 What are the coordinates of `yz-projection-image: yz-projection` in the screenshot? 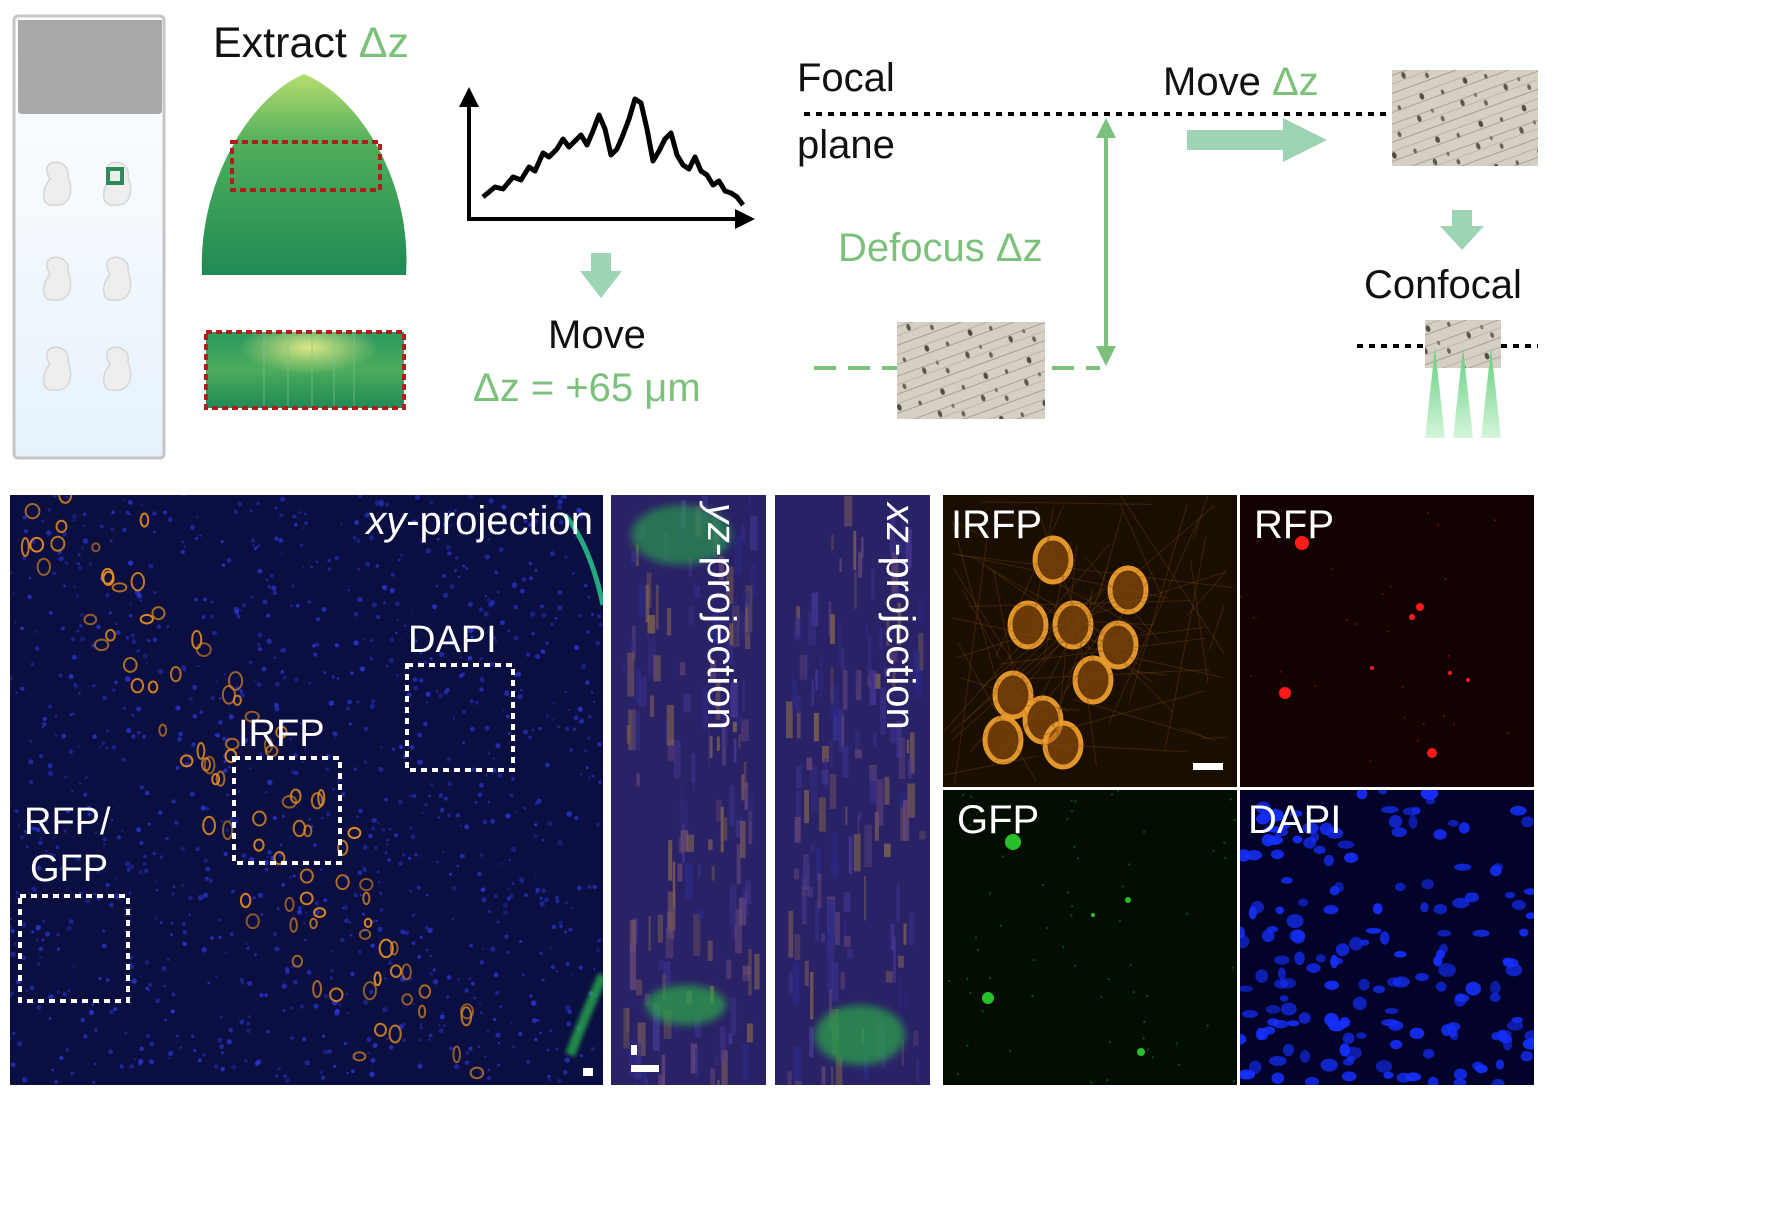 It's located at (688, 790).